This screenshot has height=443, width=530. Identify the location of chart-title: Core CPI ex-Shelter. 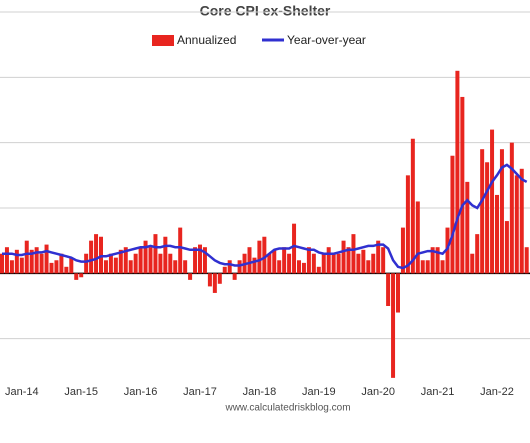
(265, 11).